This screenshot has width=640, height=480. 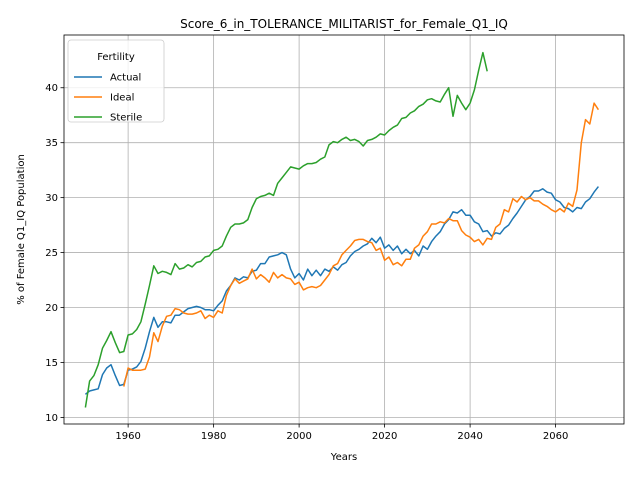 What do you see at coordinates (51, 198) in the screenshot?
I see `y-tick-label: 30` at bounding box center [51, 198].